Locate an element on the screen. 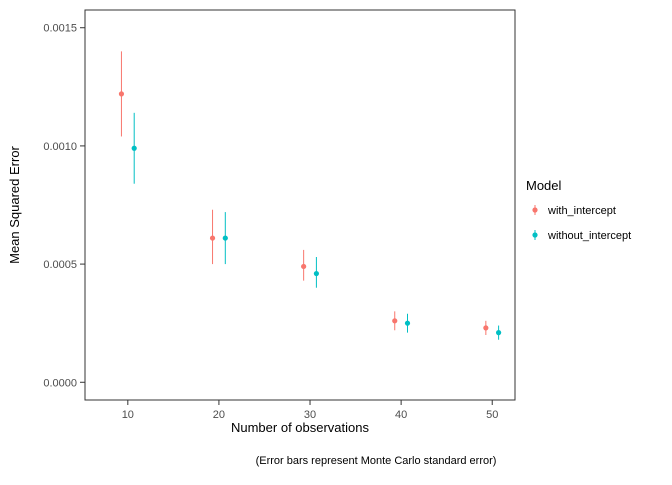 The image size is (672, 485). legend-item-with_intercept: with_intercept is located at coordinates (574, 211).